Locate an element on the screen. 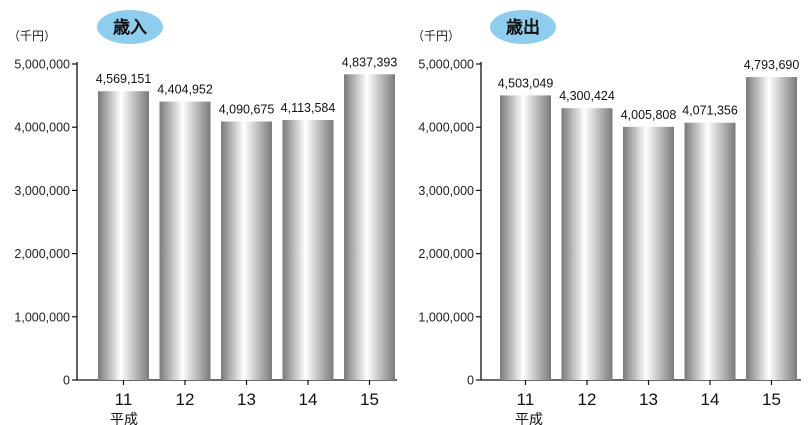 This screenshot has height=425, width=811. revenue-unit-label: （千円） is located at coordinates (32, 36).